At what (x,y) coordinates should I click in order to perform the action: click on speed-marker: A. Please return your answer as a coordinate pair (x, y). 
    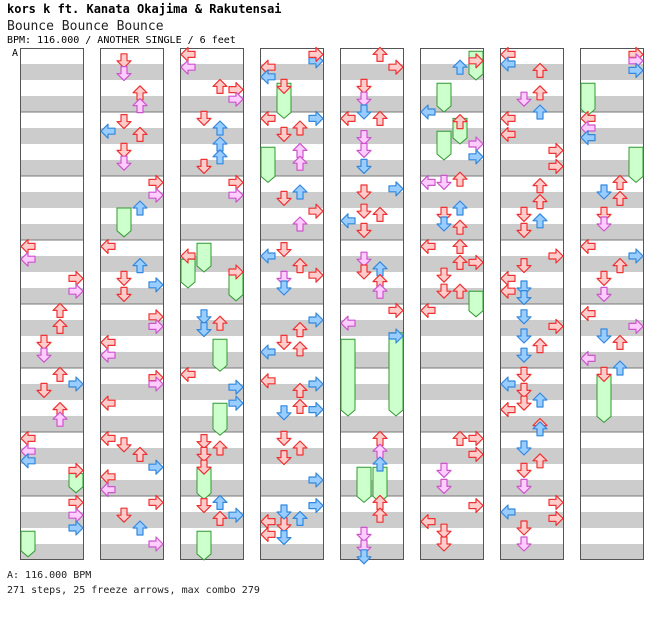
    Looking at the image, I should click on (15, 53).